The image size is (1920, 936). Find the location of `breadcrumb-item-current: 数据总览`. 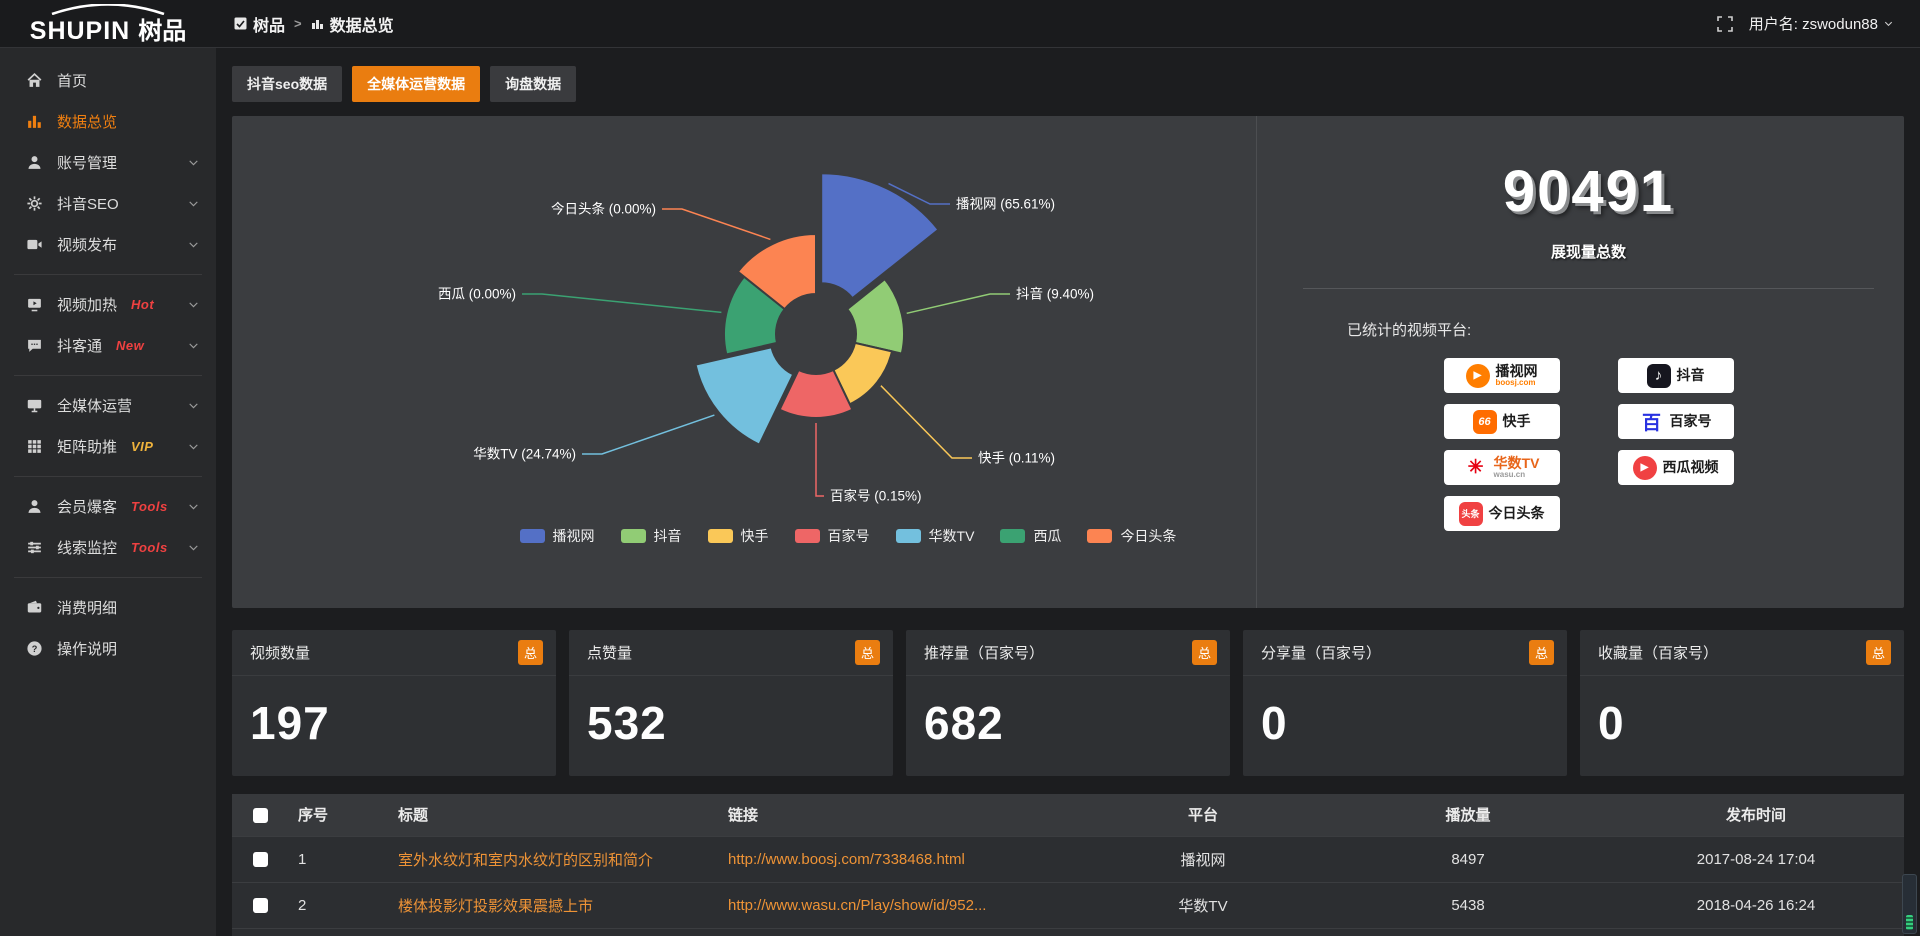

breadcrumb-item-current: 数据总览 is located at coordinates (352, 24).